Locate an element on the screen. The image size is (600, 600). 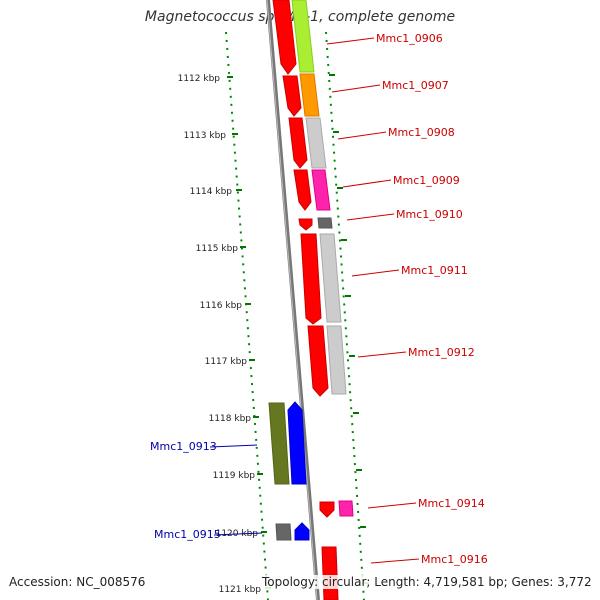
tick-label: 1113 kbp is located at coordinates (205, 136).